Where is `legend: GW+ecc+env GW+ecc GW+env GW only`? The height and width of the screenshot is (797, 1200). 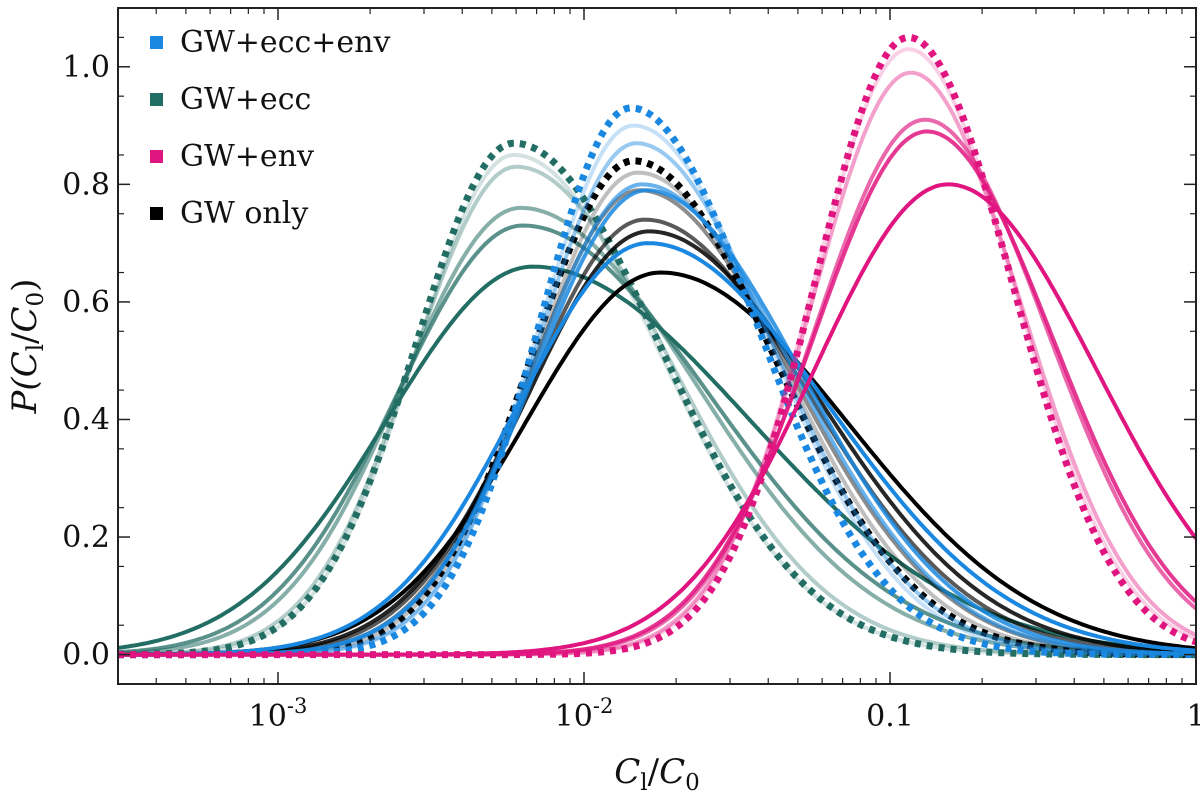 legend: GW+ecc+env GW+ecc GW+env GW only is located at coordinates (270, 128).